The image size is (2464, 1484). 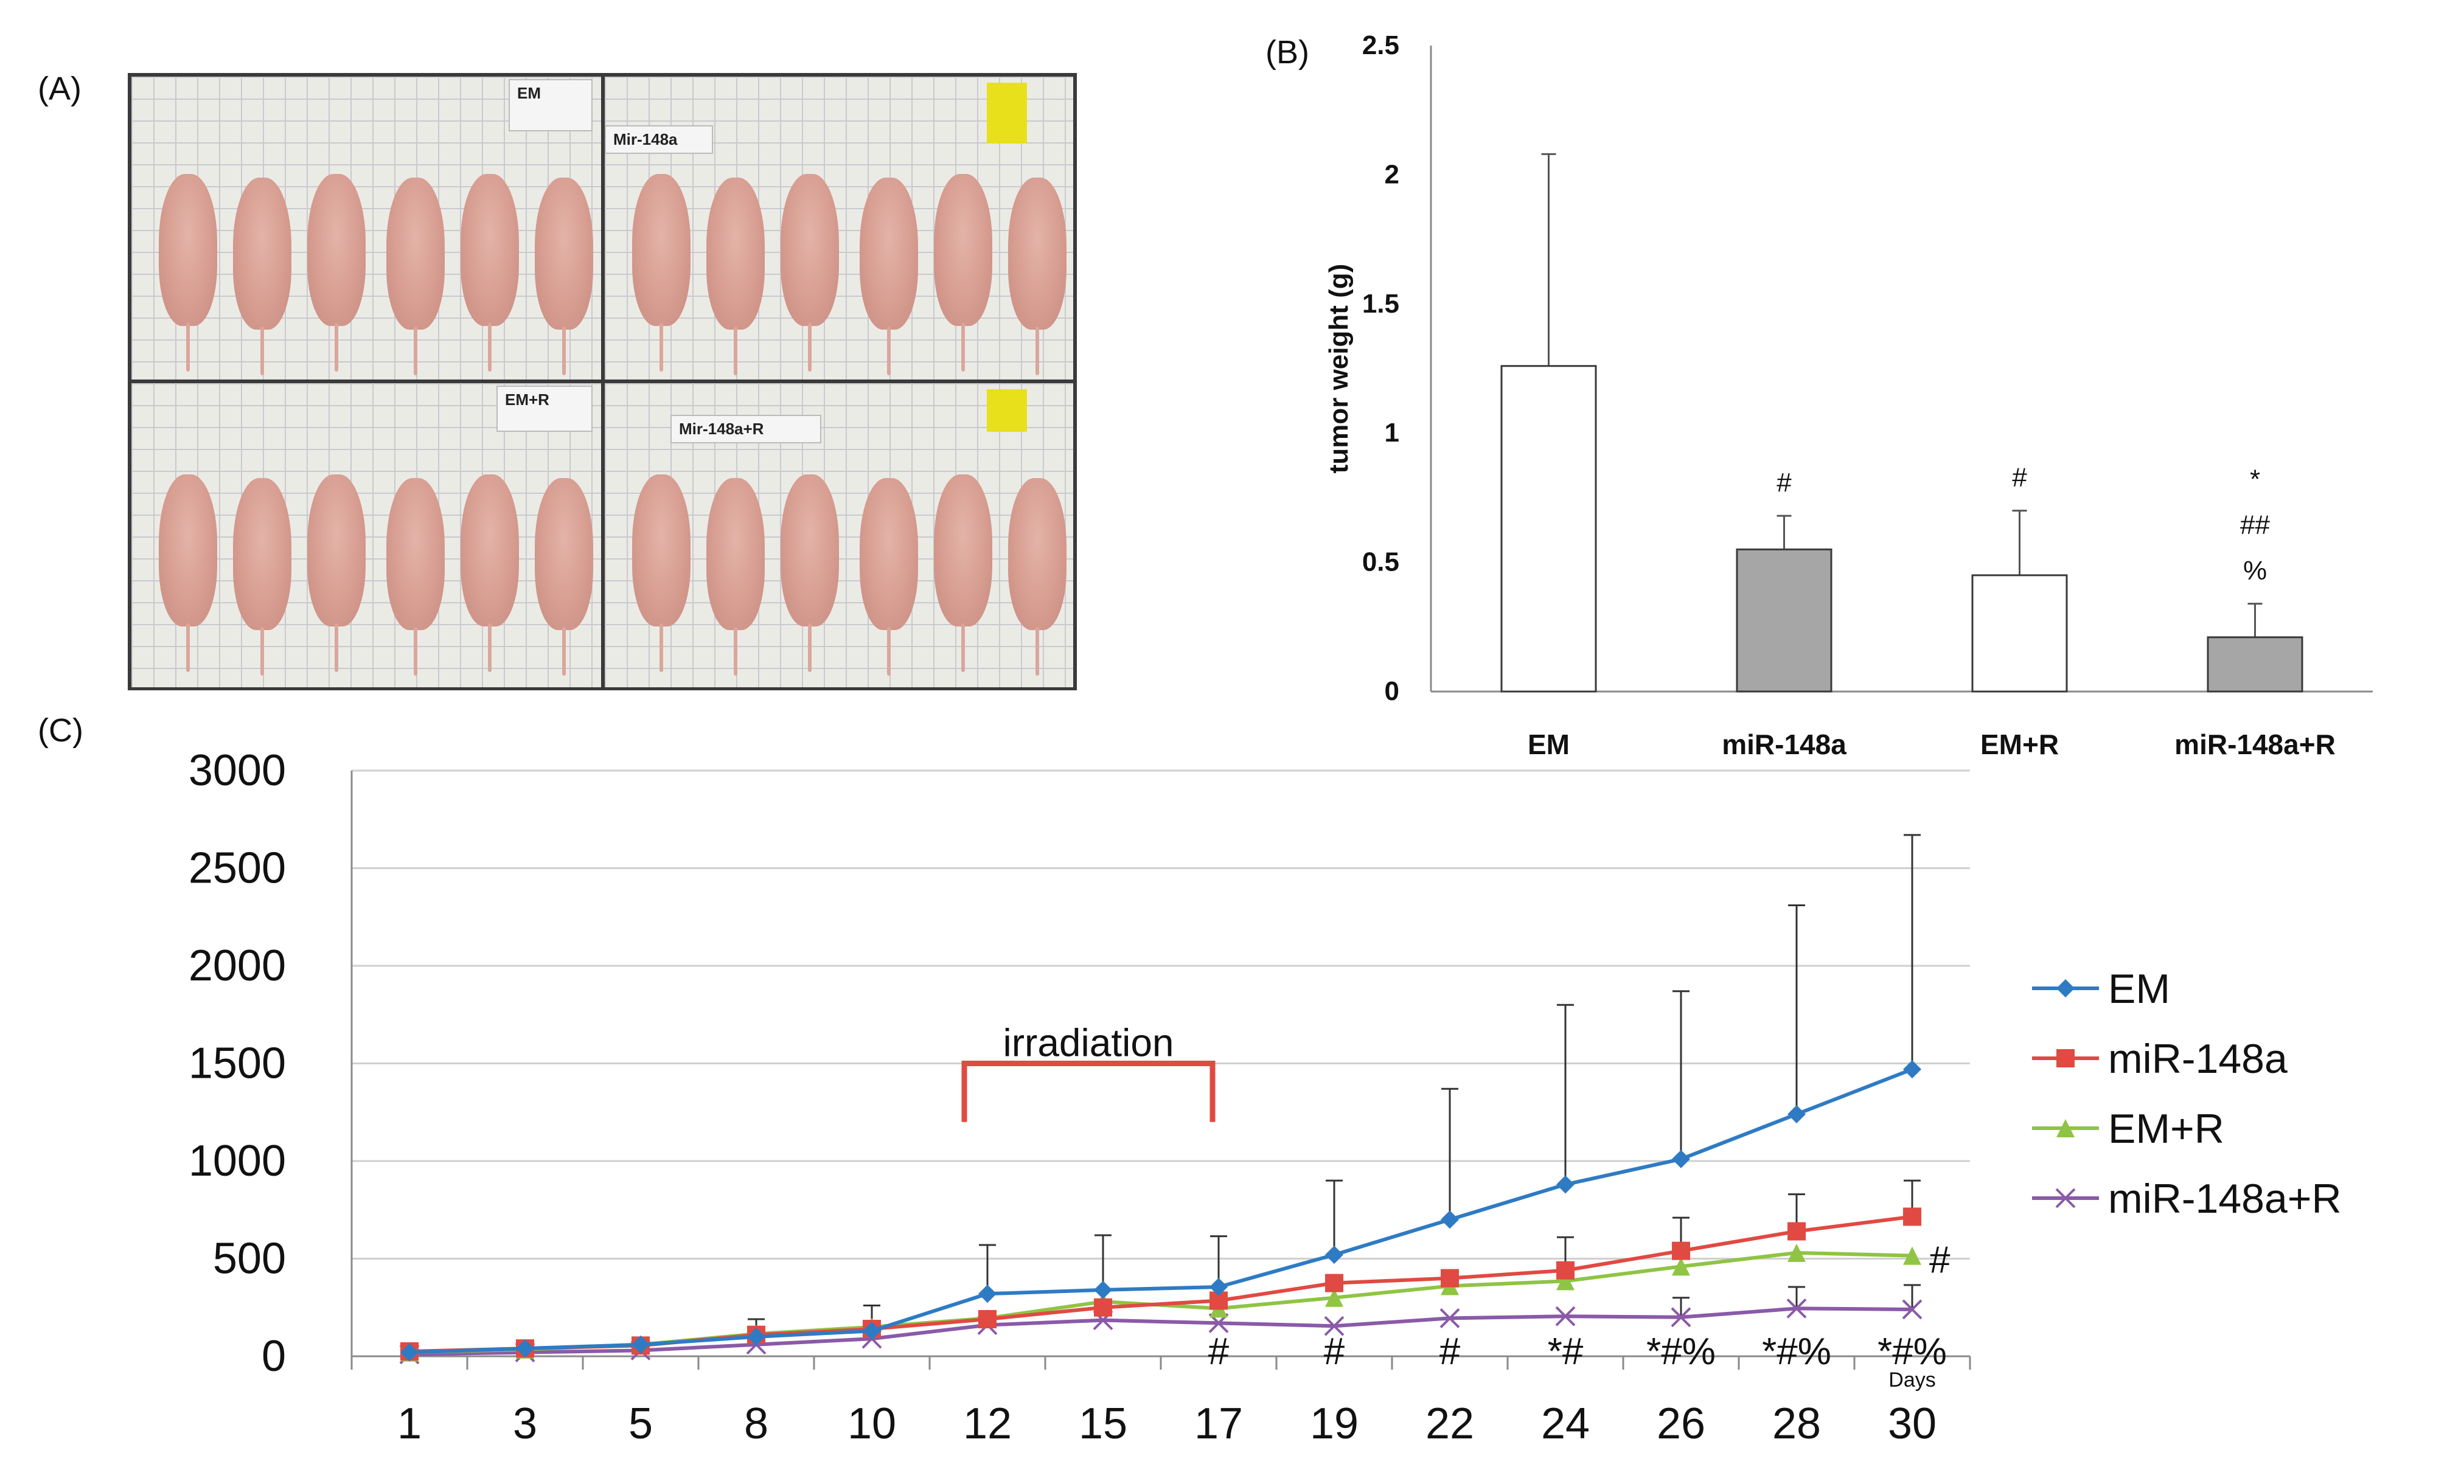 I want to click on yellow-tag, so click(x=1007, y=113).